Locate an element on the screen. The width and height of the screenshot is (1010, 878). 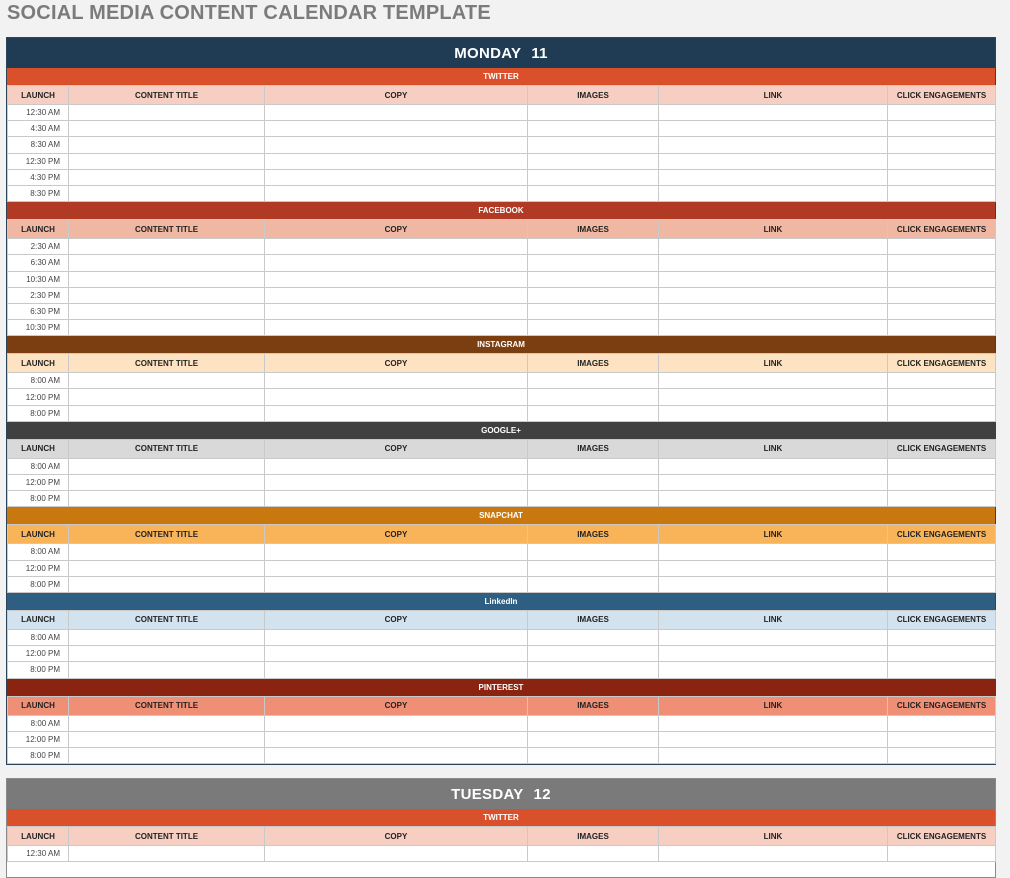
launch-time: 10:30 AM is located at coordinates (38, 279).